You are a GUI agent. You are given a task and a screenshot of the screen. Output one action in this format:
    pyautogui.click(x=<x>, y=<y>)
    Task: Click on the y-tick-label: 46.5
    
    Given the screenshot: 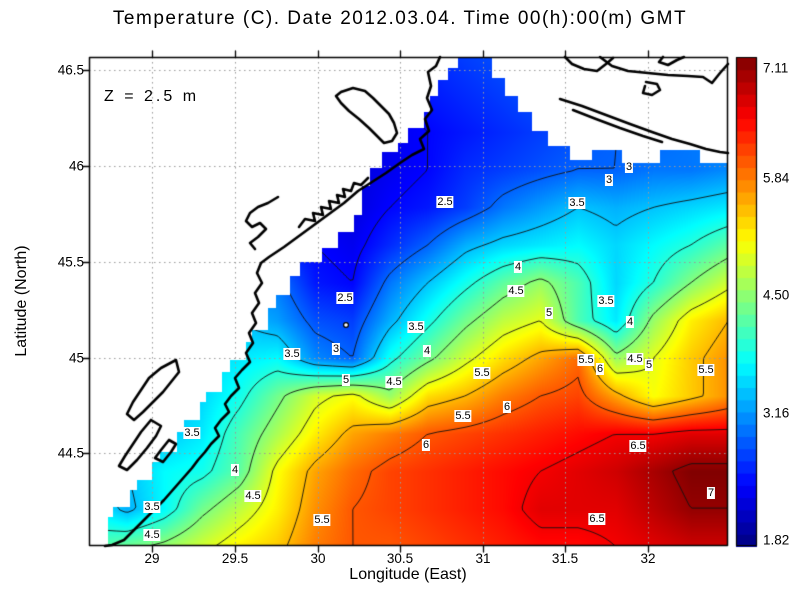 What is the action you would take?
    pyautogui.click(x=70, y=70)
    